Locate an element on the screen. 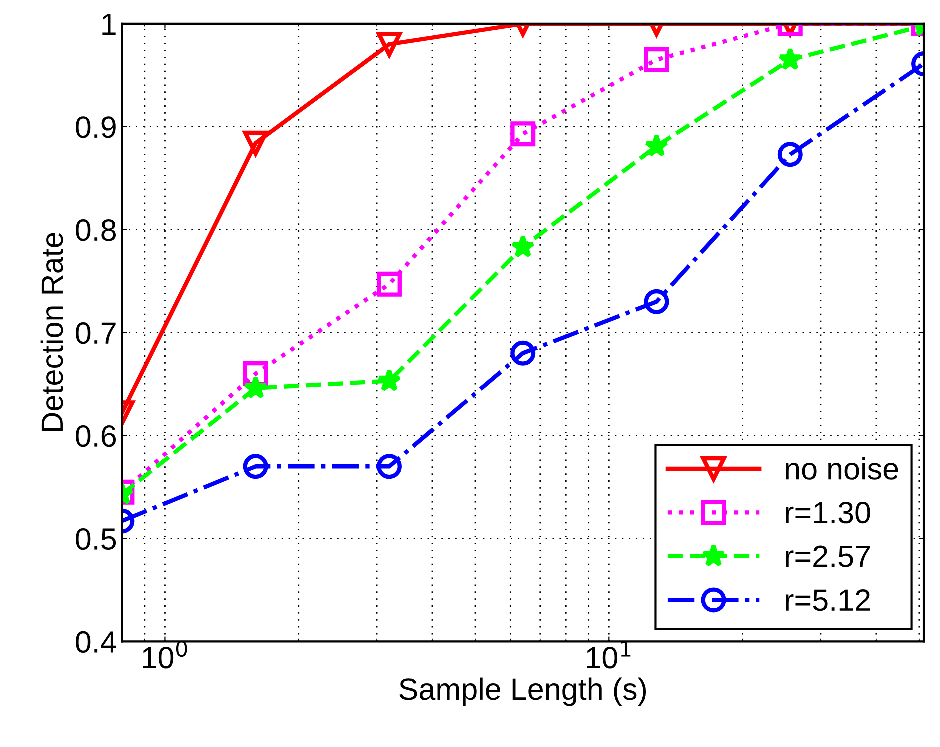 The image size is (940, 747). y-tick-label: 0.7 is located at coordinates (96, 333).